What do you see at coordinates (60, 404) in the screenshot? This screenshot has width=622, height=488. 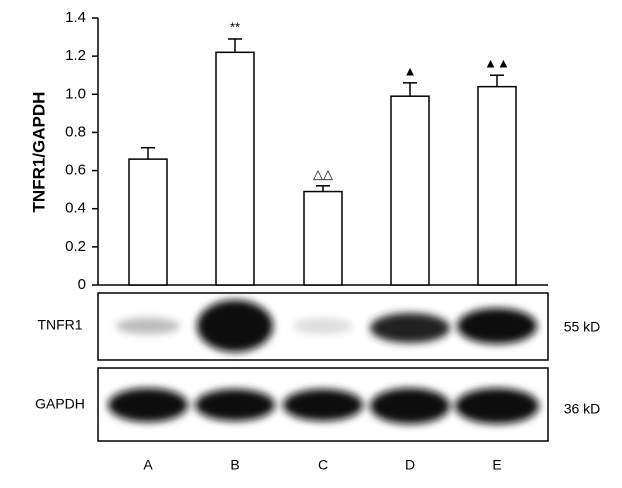 I see `blot-label: GAPDH` at bounding box center [60, 404].